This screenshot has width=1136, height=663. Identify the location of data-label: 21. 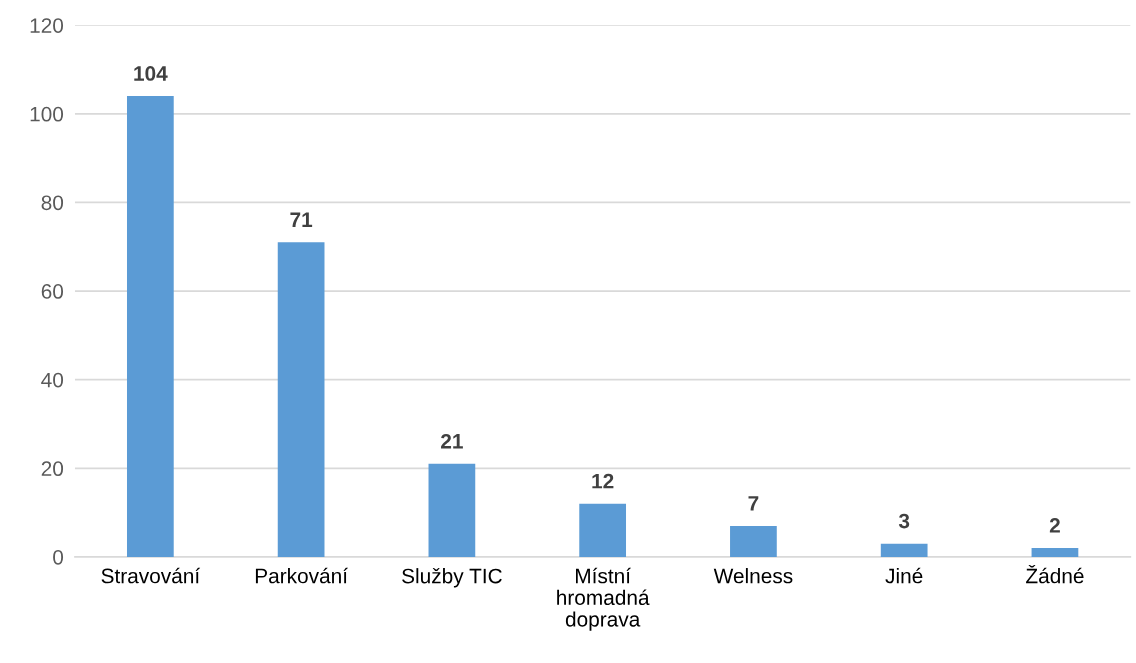
(452, 441).